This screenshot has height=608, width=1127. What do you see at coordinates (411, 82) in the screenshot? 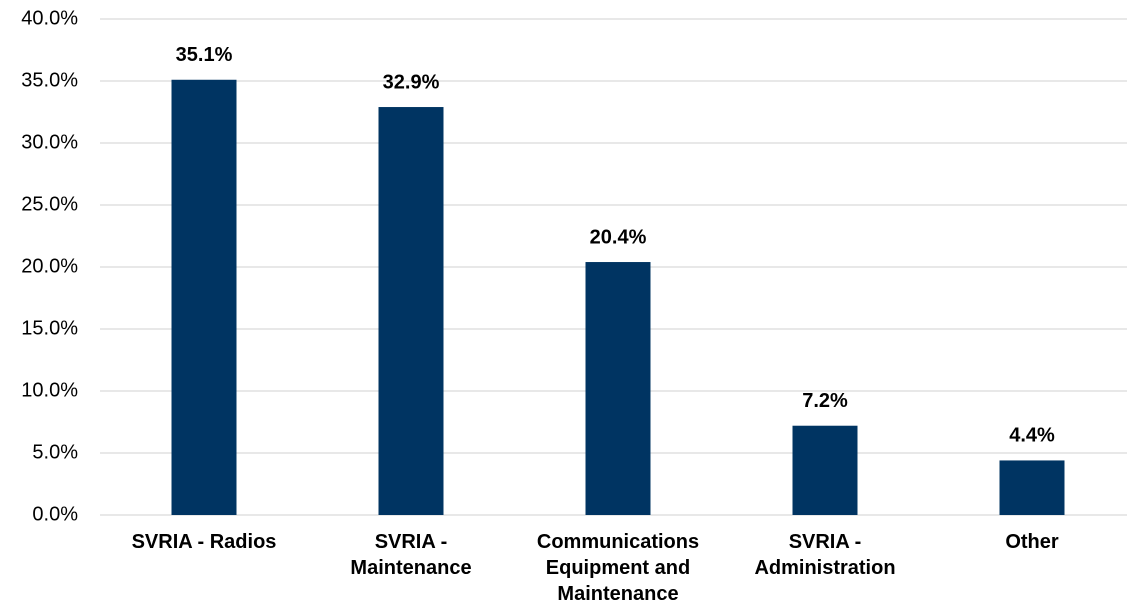
I see `data-label: 32.9%` at bounding box center [411, 82].